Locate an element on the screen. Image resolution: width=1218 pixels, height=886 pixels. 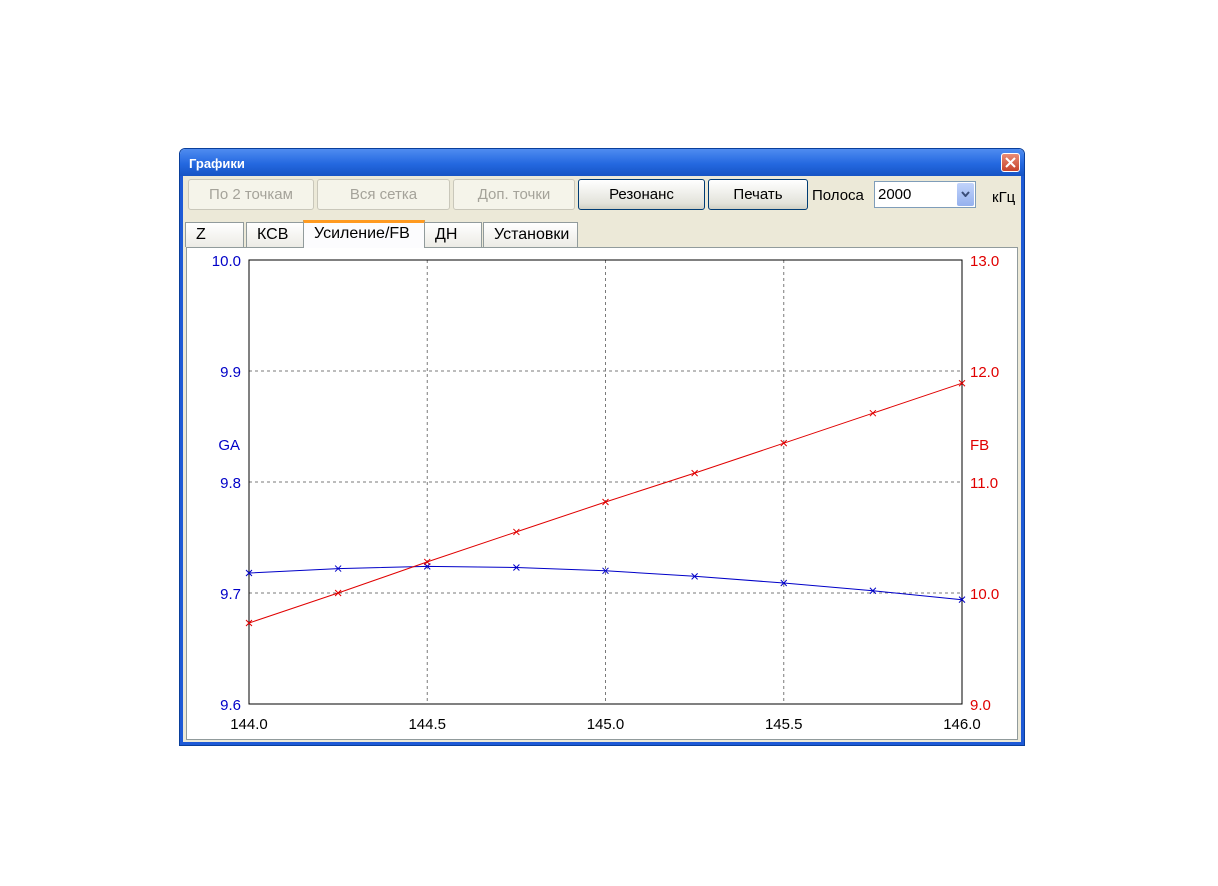
left-tick-label: 9.9 is located at coordinates (230, 372).